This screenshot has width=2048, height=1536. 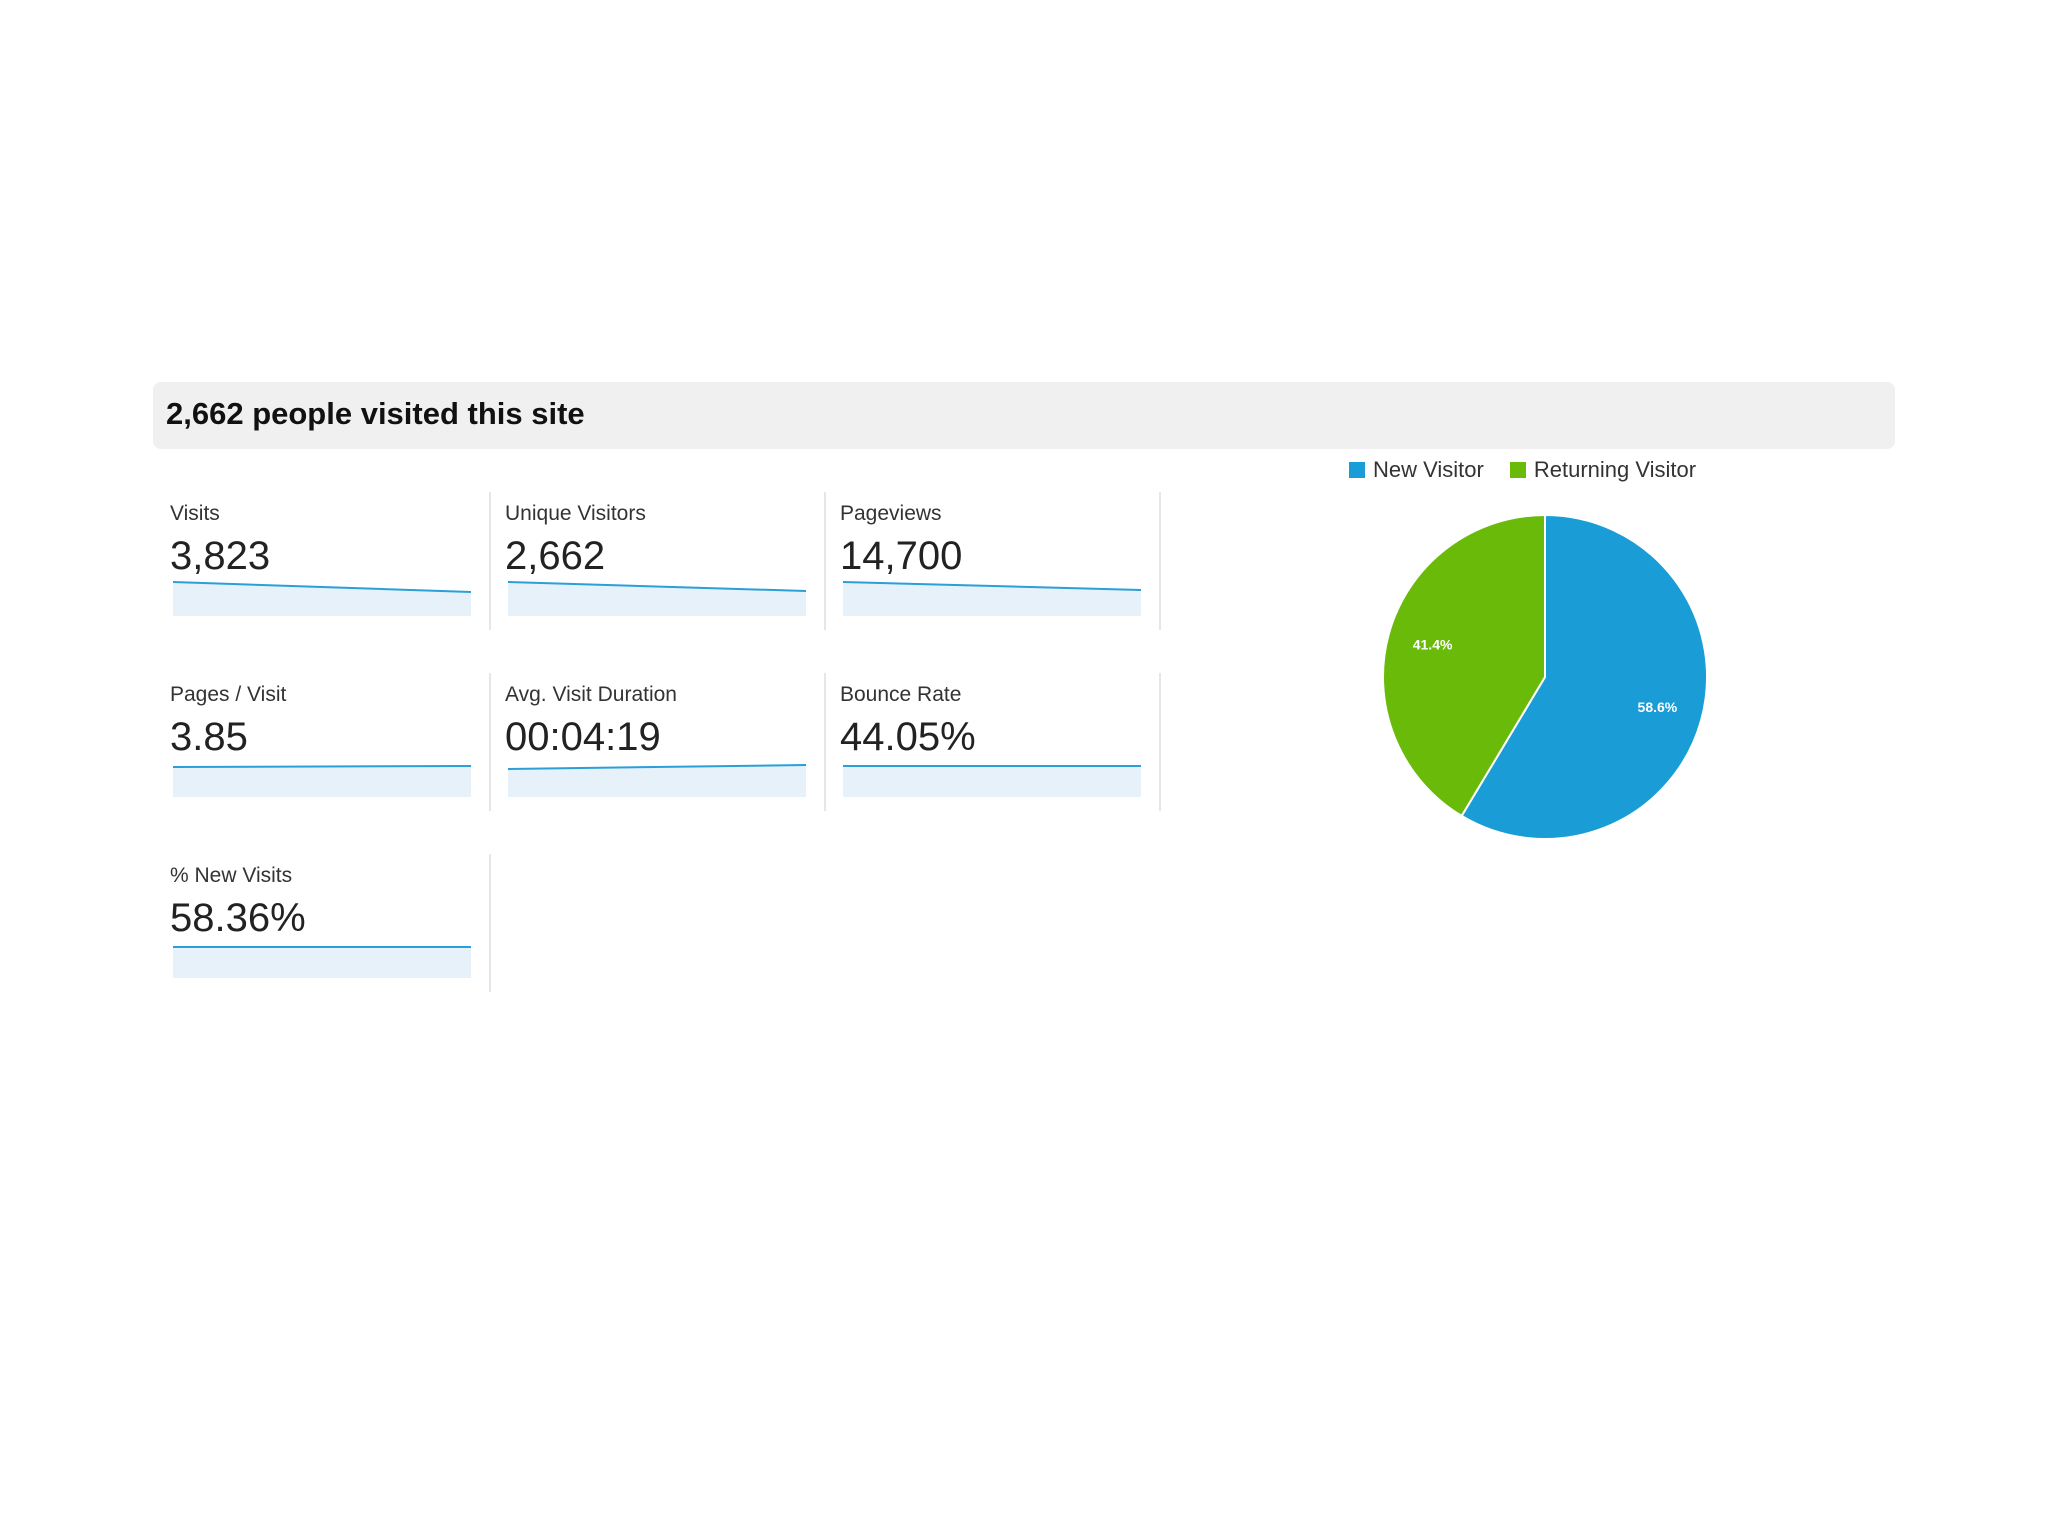 I want to click on metric-value: 3,823, so click(x=220, y=556).